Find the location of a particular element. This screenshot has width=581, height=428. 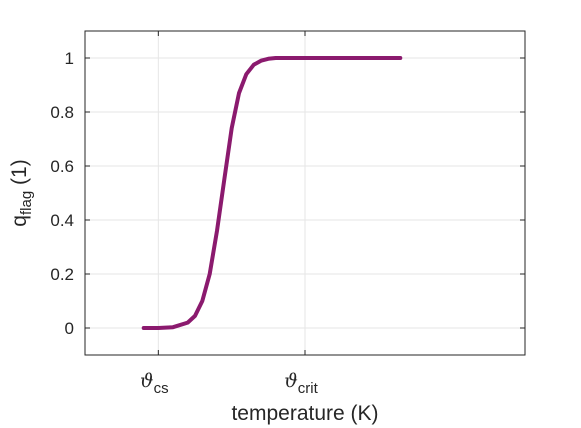

y-tick-label: 0.2 is located at coordinates (62, 274).